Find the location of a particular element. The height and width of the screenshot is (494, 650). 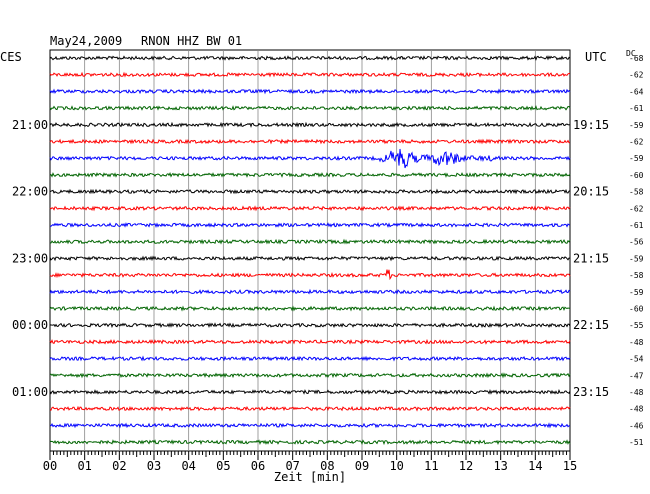

dc-offset-label: -55 is located at coordinates (636, 325).